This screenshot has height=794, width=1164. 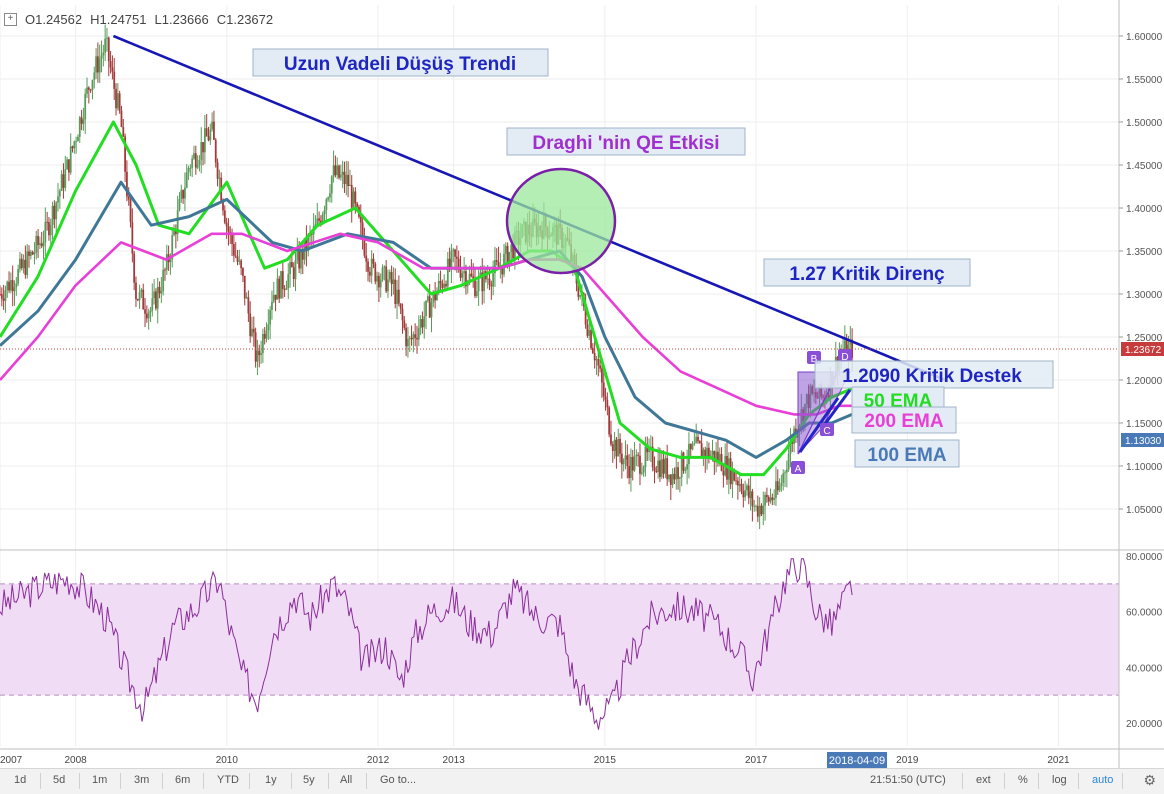 What do you see at coordinates (1103, 780) in the screenshot?
I see `auto-toggle: auto` at bounding box center [1103, 780].